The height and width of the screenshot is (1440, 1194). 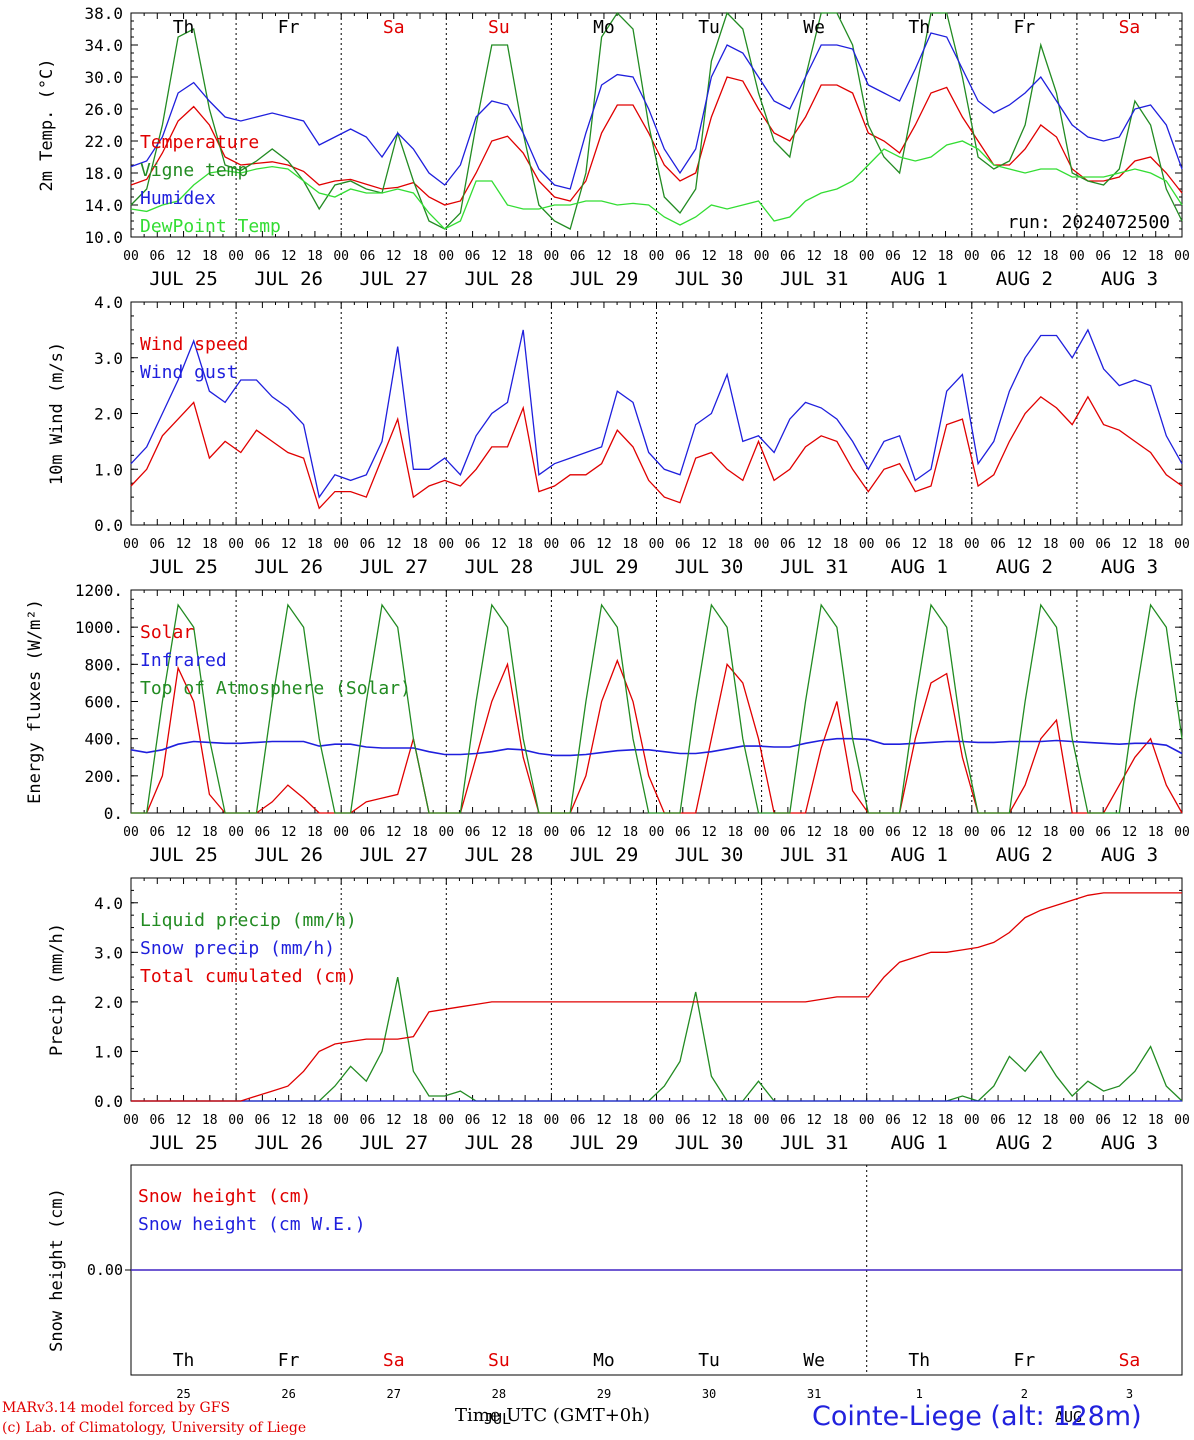 What do you see at coordinates (57, 989) in the screenshot?
I see `y-axis-title: Precip (mm/h)` at bounding box center [57, 989].